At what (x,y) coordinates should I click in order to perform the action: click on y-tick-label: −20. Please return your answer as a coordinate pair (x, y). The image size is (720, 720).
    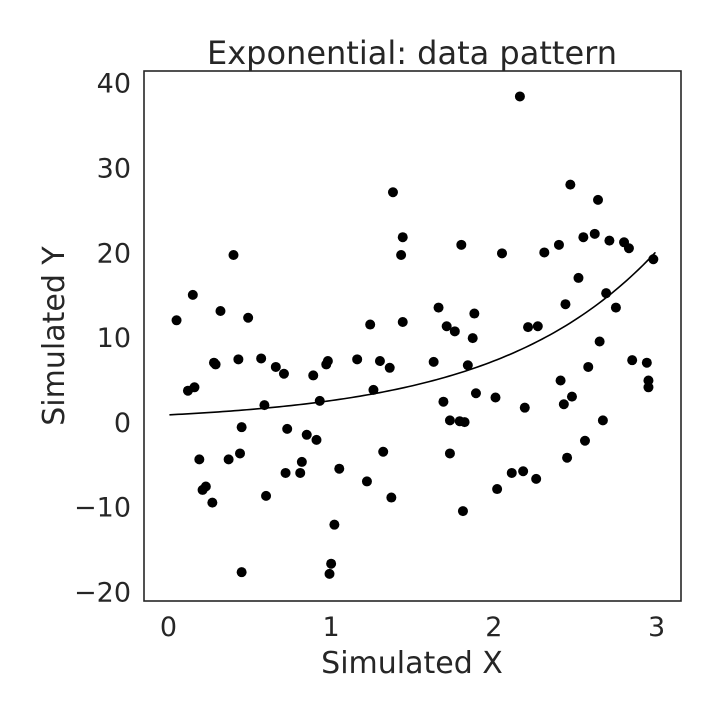
    Looking at the image, I should click on (102, 593).